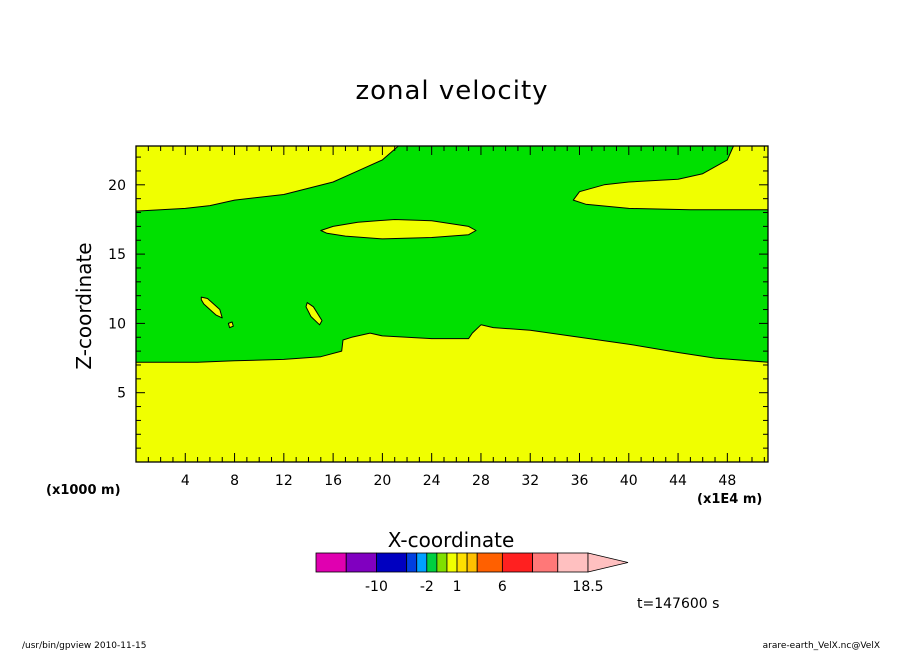 The height and width of the screenshot is (654, 904). What do you see at coordinates (629, 481) in the screenshot?
I see `x-tick-label: 40` at bounding box center [629, 481].